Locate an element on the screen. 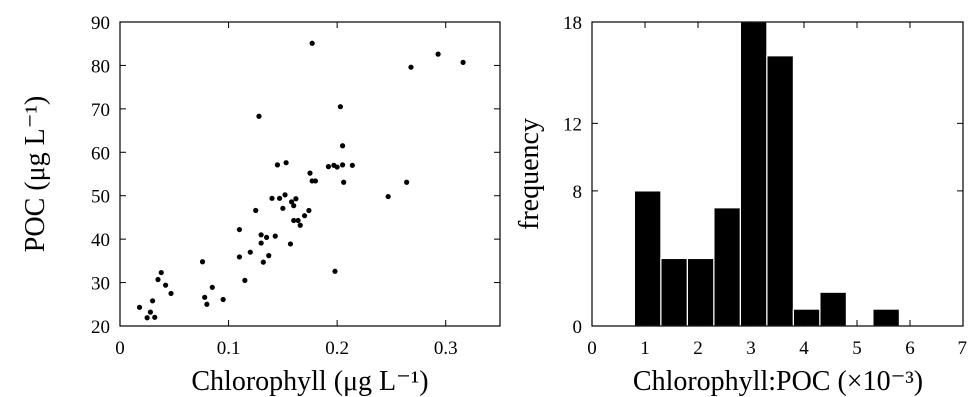 The height and width of the screenshot is (397, 968). scatter-y-tick-label: 60 is located at coordinates (100, 153).